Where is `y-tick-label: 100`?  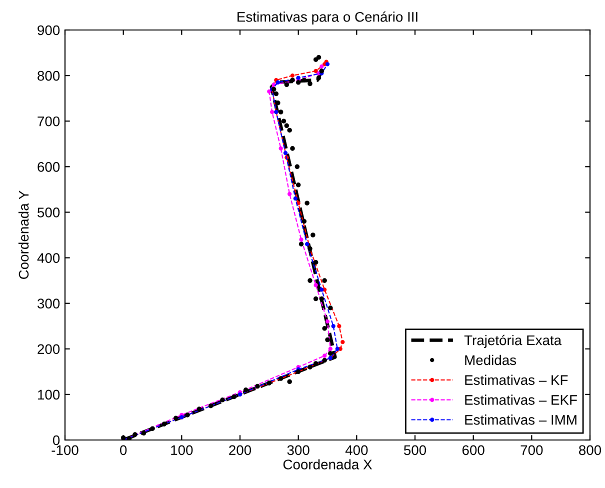 y-tick-label: 100 is located at coordinates (49, 395).